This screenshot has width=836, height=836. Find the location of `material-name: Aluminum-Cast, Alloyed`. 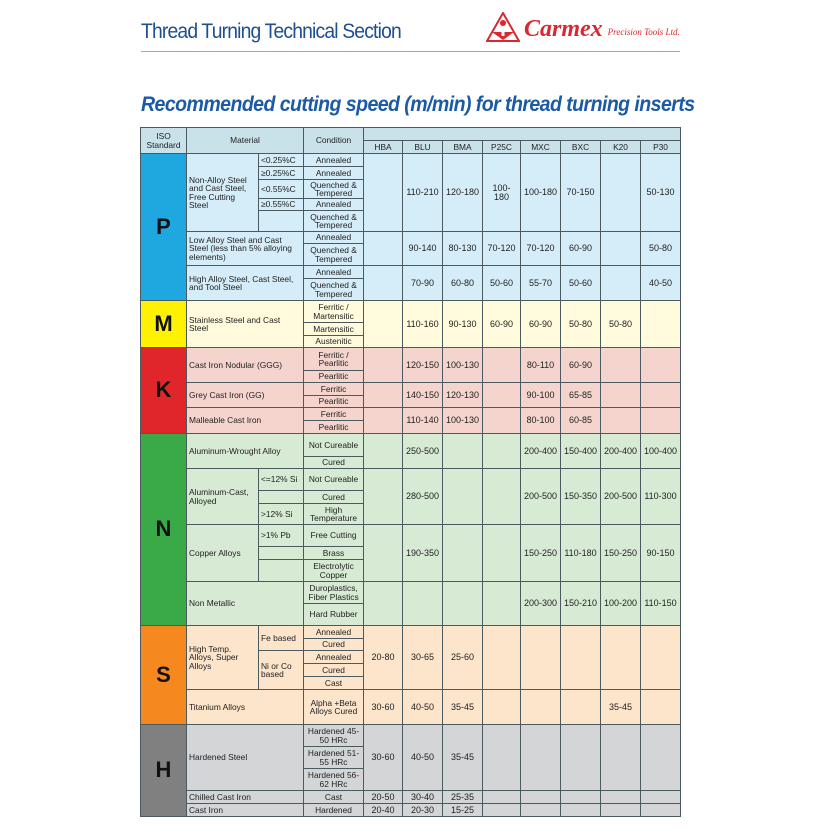

material-name: Aluminum-Cast, Alloyed is located at coordinates (222, 496).